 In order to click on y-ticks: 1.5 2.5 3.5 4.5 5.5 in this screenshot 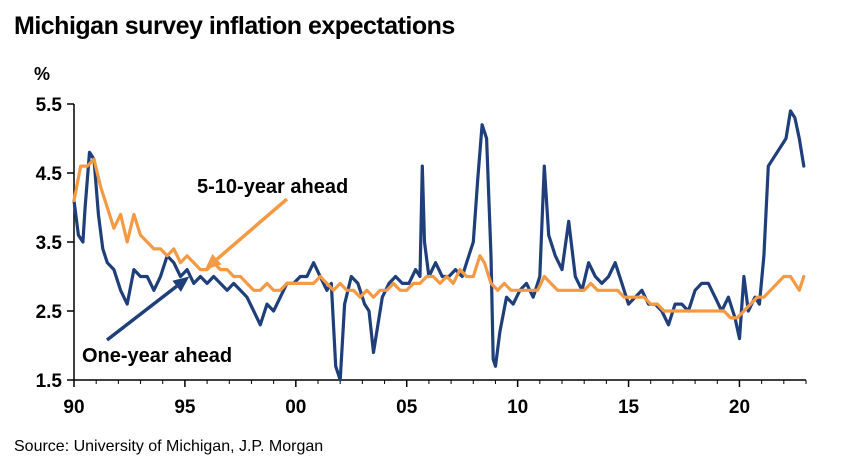, I will do `click(55, 243)`.